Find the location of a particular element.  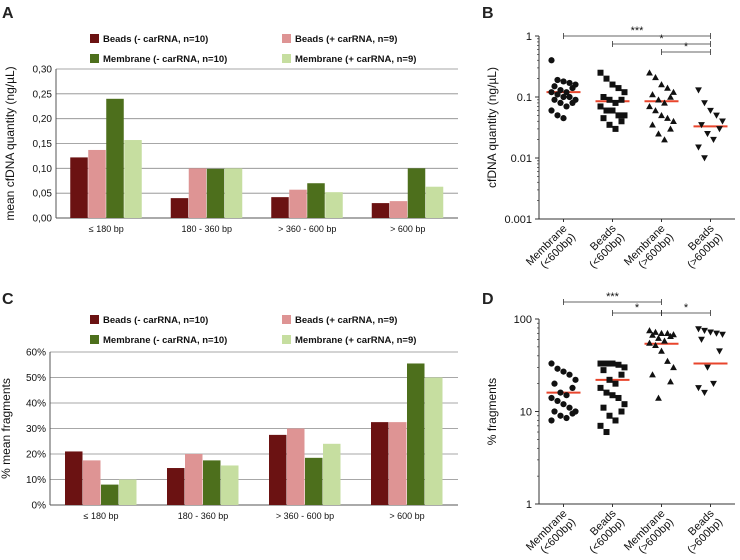

panel-a-legend-swatch is located at coordinates (286, 58).